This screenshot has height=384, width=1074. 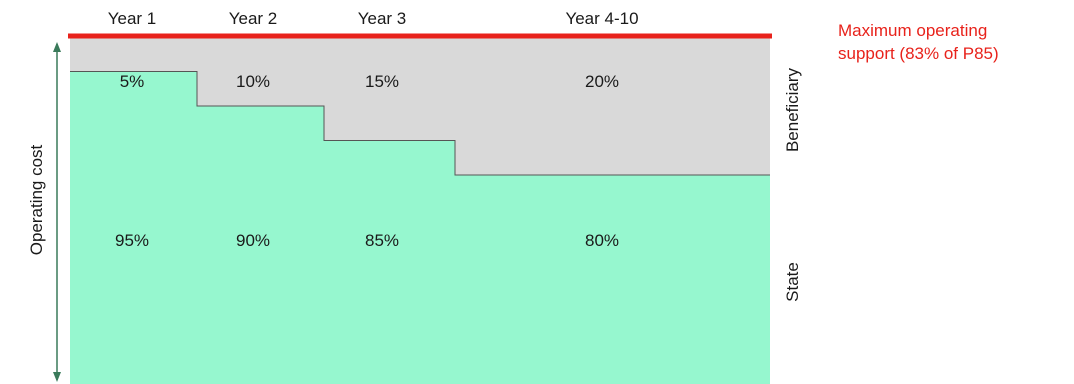 What do you see at coordinates (792, 282) in the screenshot?
I see `state-side-label: State` at bounding box center [792, 282].